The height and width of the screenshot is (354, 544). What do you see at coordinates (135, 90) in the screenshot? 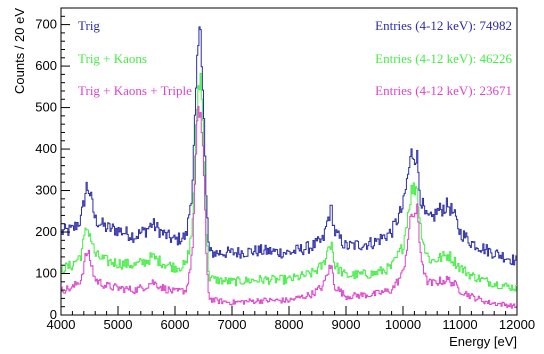
I see `legend-entry: Trig + Kaons + Triple` at bounding box center [135, 90].